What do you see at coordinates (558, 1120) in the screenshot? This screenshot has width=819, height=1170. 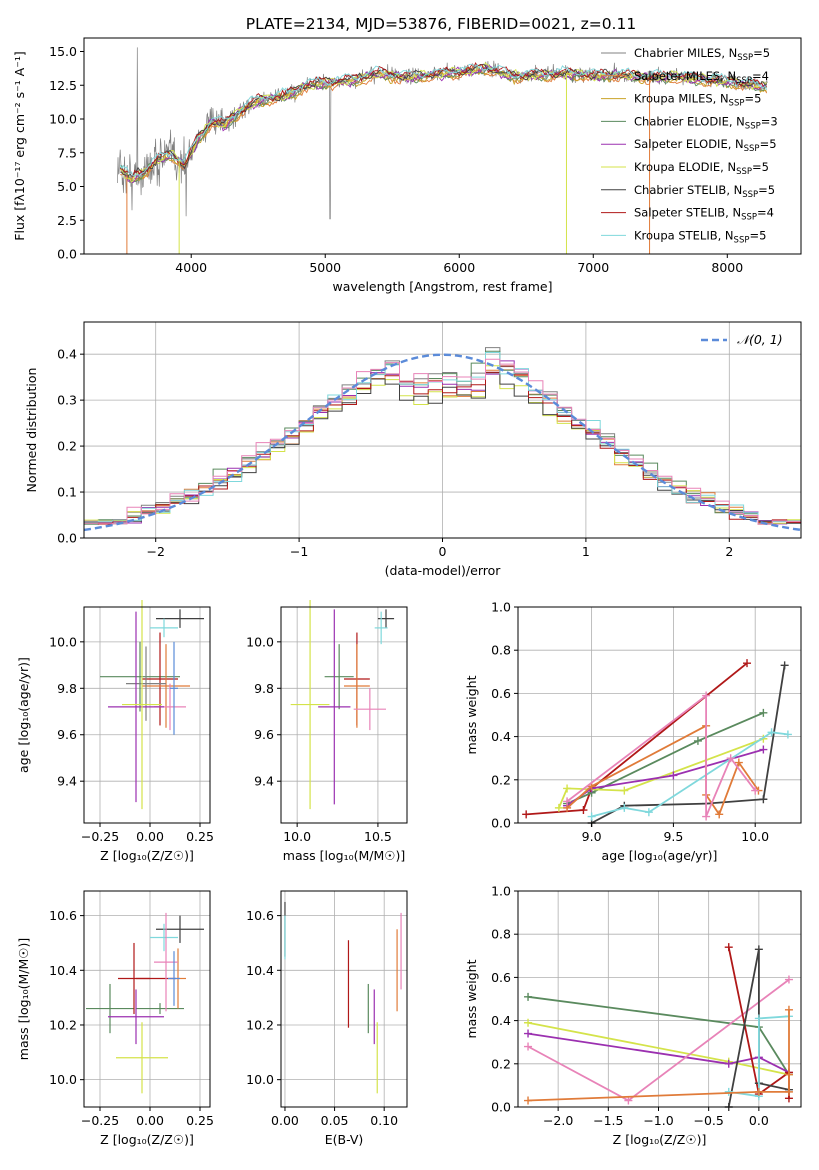 I see `x-tick-label: −2.0` at bounding box center [558, 1120].